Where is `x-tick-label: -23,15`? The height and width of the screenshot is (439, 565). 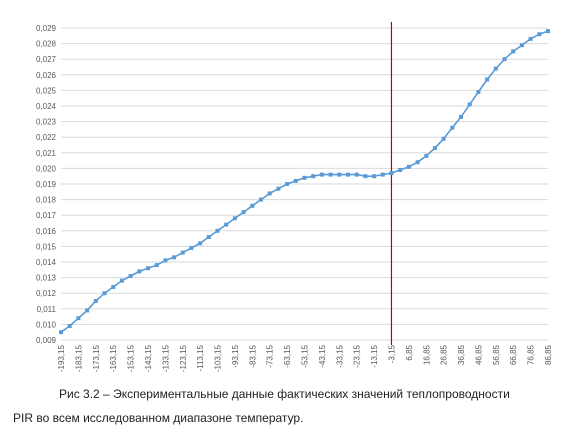
x-tick-label: -23,15 is located at coordinates (357, 355).